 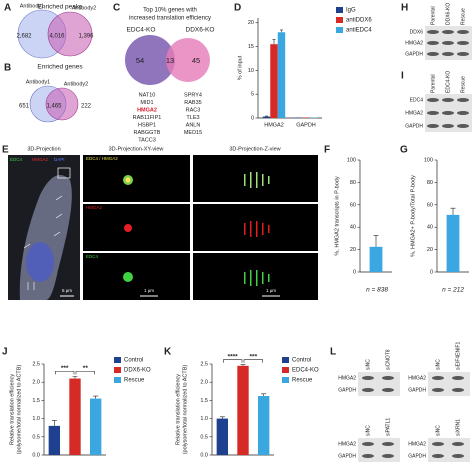 What do you see at coordinates (458, 427) in the screenshot?
I see `lane-label: siXRN1` at bounding box center [458, 427].